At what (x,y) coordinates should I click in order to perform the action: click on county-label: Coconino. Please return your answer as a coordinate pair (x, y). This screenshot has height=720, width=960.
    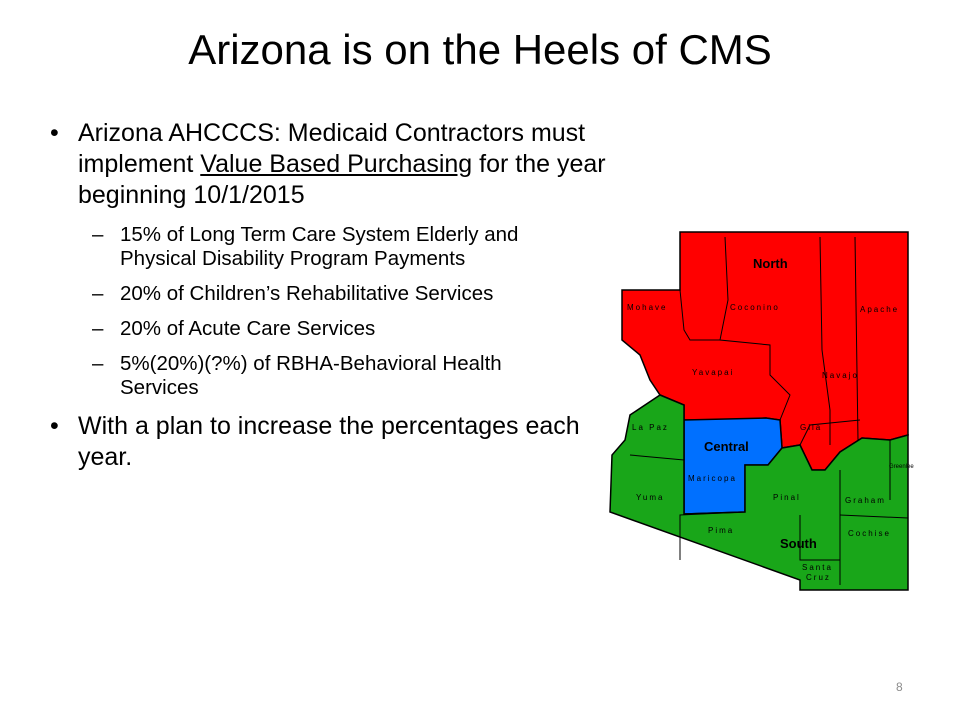
    Looking at the image, I should click on (755, 307).